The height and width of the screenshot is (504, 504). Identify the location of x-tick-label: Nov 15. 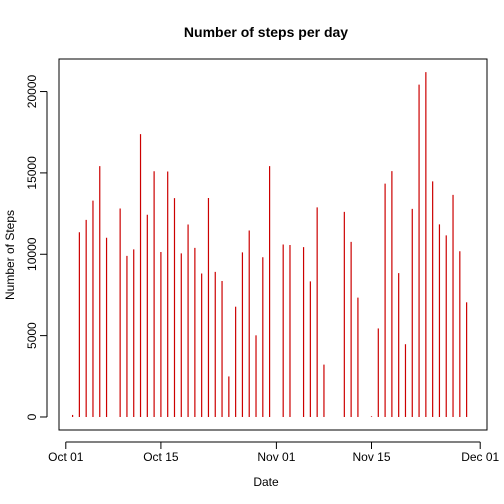
(371, 457).